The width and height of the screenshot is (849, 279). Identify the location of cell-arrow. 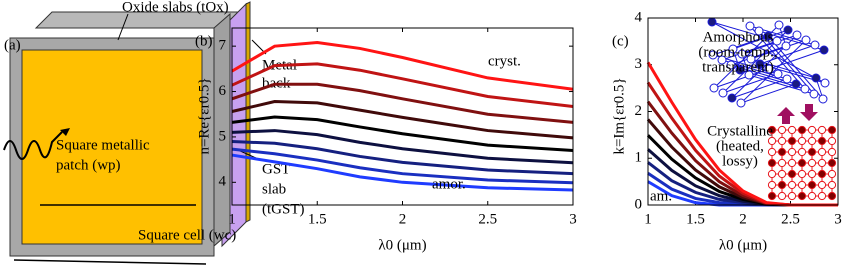
(110, 262).